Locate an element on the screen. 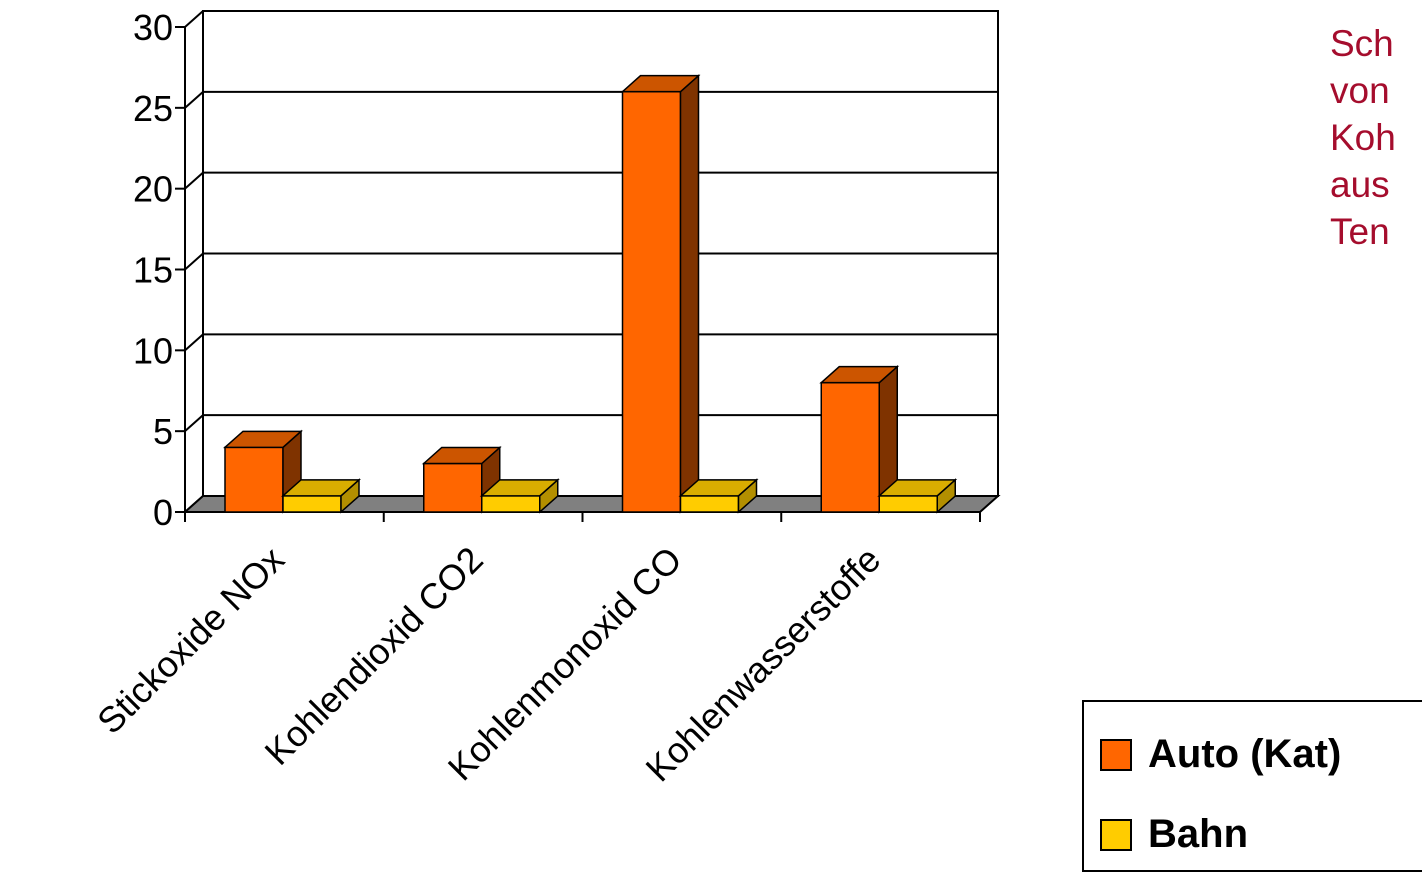  legend-label: Bahn is located at coordinates (1198, 834).